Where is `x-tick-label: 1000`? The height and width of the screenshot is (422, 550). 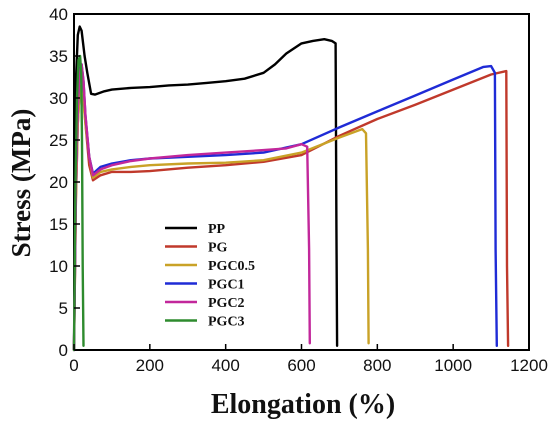 x-tick-label: 1000 is located at coordinates (453, 365).